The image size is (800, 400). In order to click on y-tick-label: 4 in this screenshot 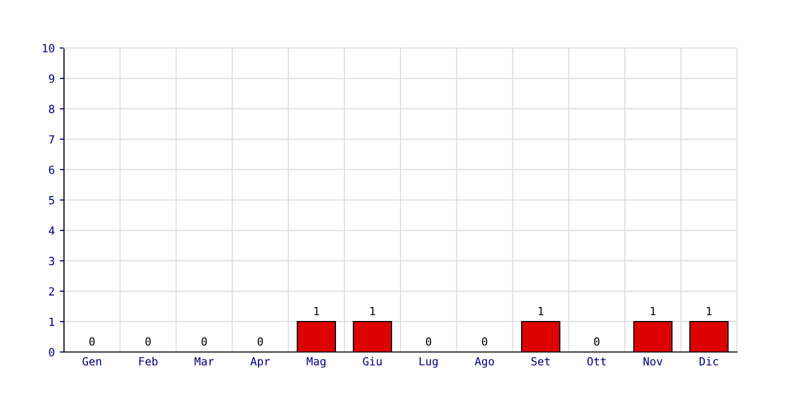, I will do `click(51, 230)`.